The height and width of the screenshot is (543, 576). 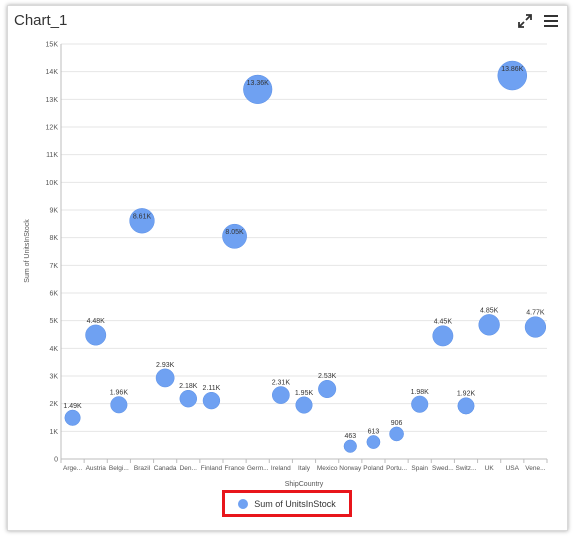 What do you see at coordinates (525, 21) in the screenshot?
I see `expand-icon` at bounding box center [525, 21].